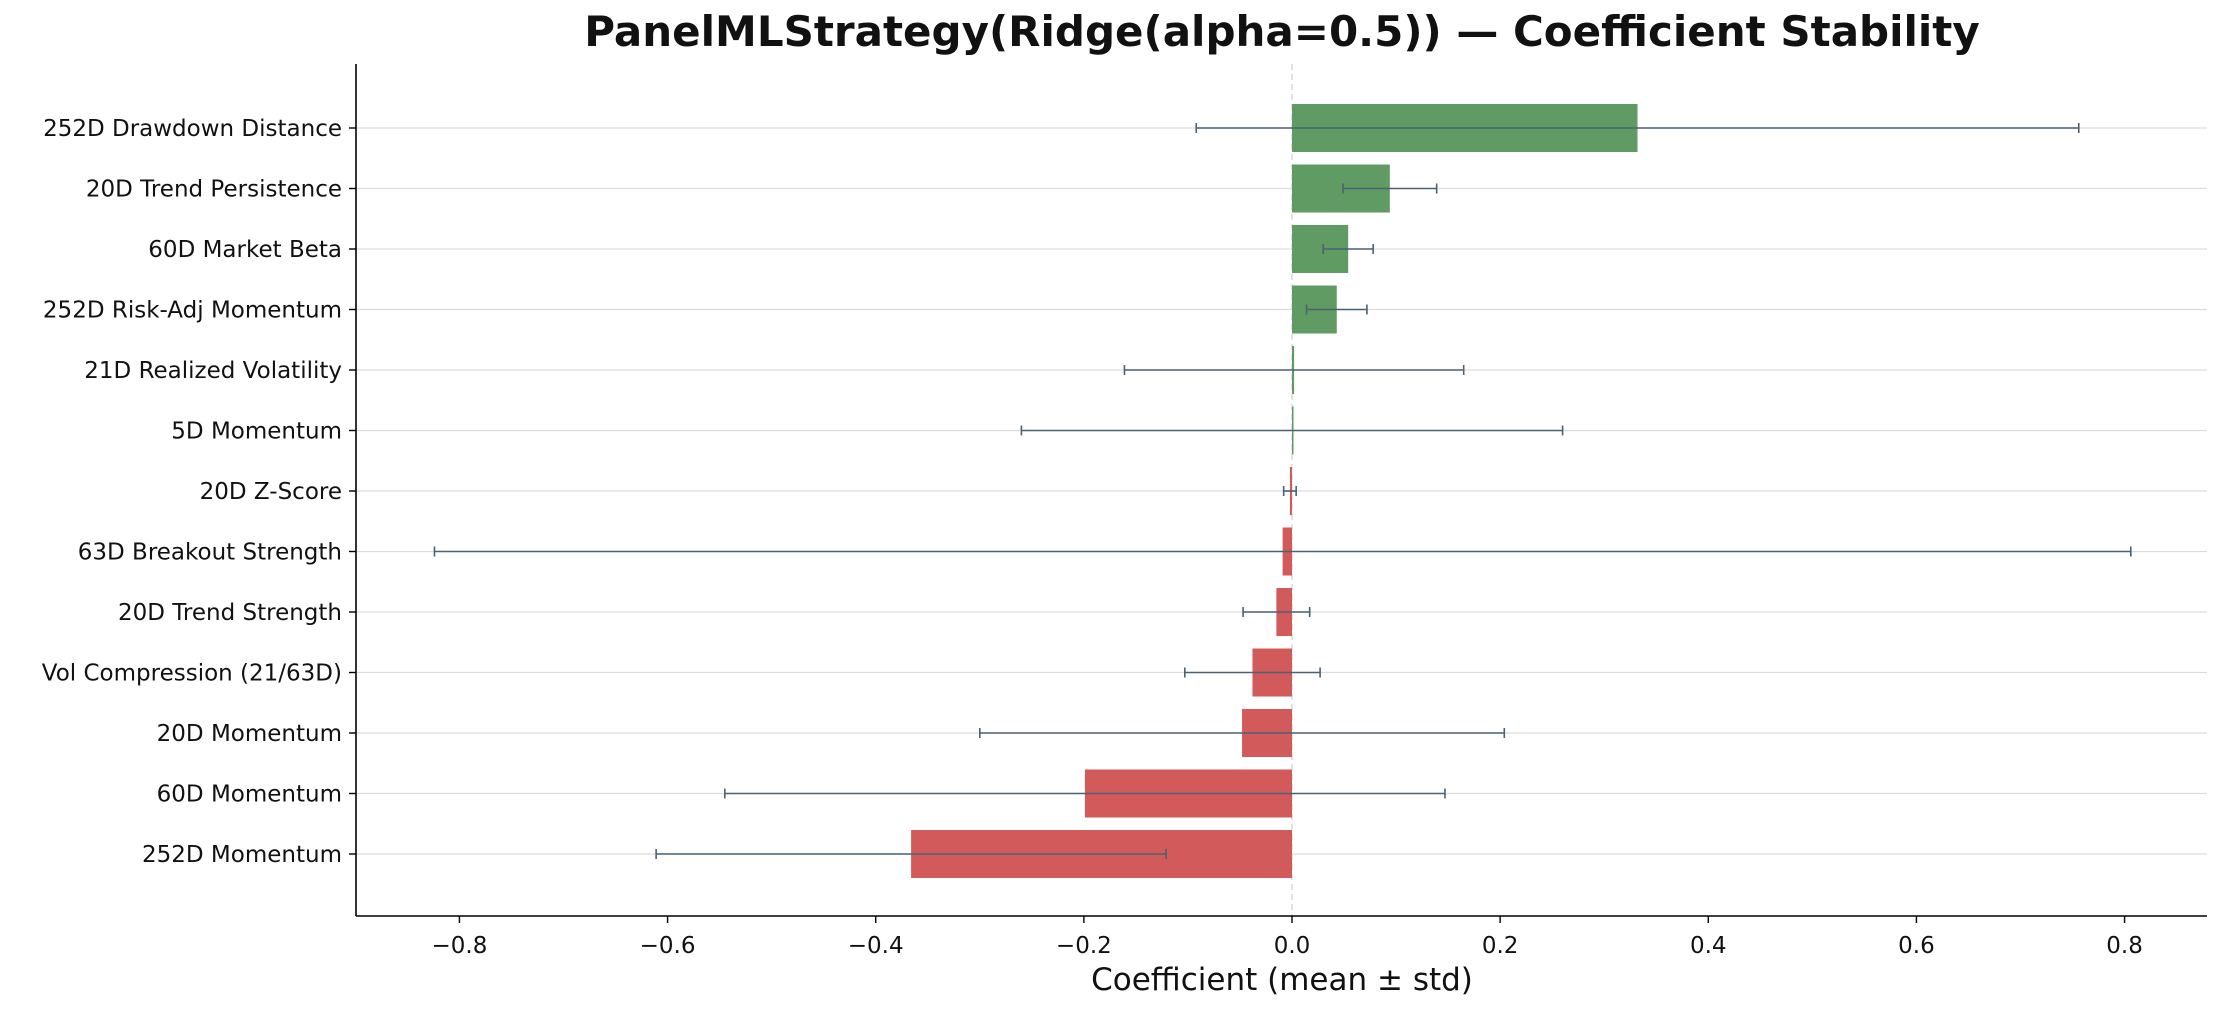 The width and height of the screenshot is (2221, 1012). What do you see at coordinates (256, 432) in the screenshot?
I see `y-tick-label: 5D Momentum` at bounding box center [256, 432].